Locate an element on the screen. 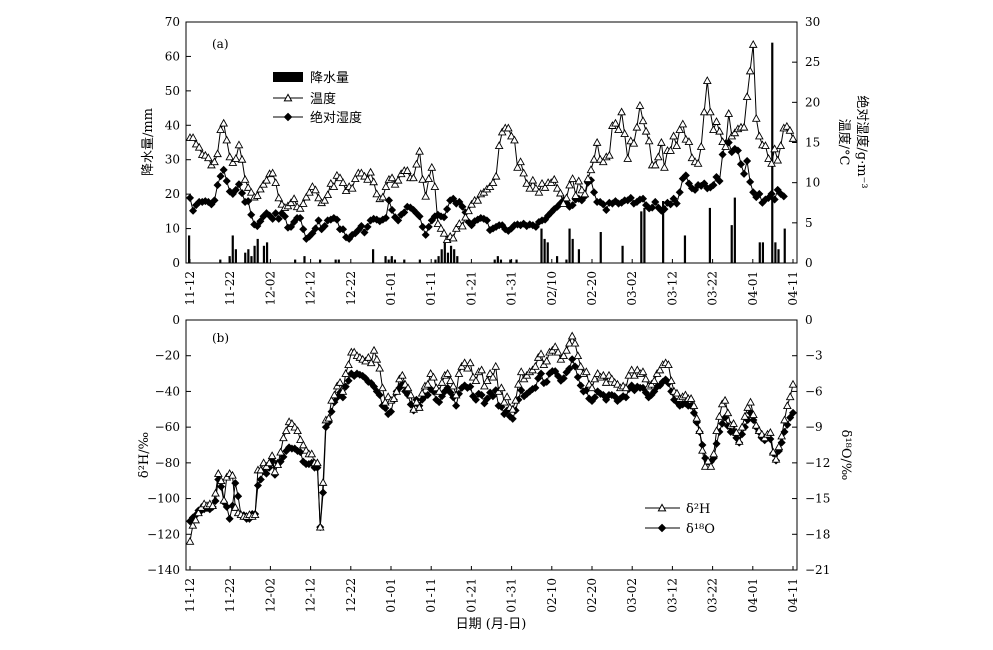 Image resolution: width=993 pixels, height=650 pixels. xtick-a-6: 01-11 is located at coordinates (431, 288).